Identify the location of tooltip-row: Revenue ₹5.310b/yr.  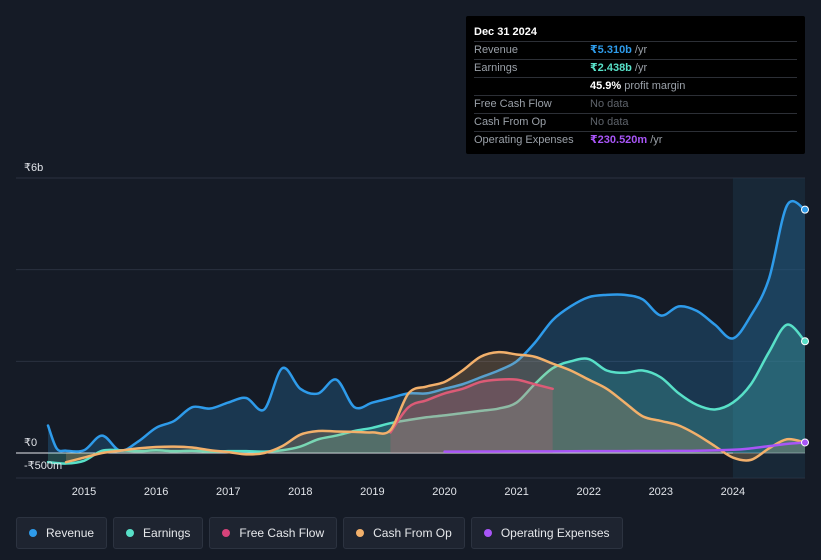
(635, 50).